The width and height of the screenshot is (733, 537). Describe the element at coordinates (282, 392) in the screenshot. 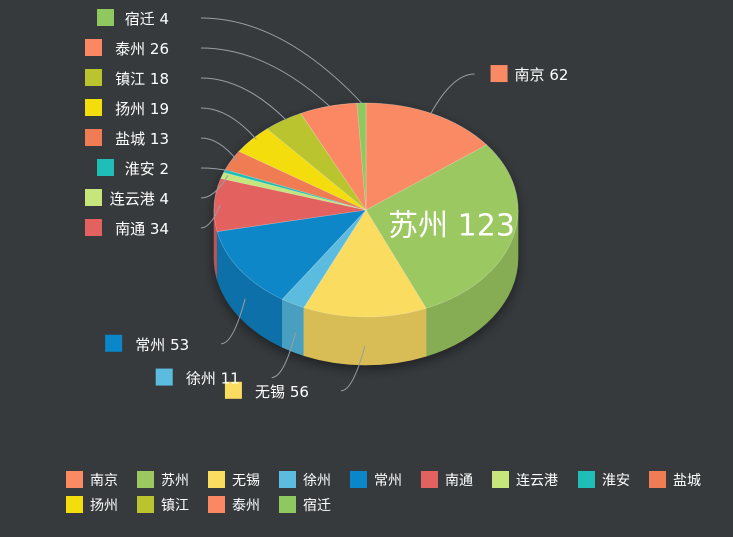

I see `slice-label-text: 无锡 56` at that location.